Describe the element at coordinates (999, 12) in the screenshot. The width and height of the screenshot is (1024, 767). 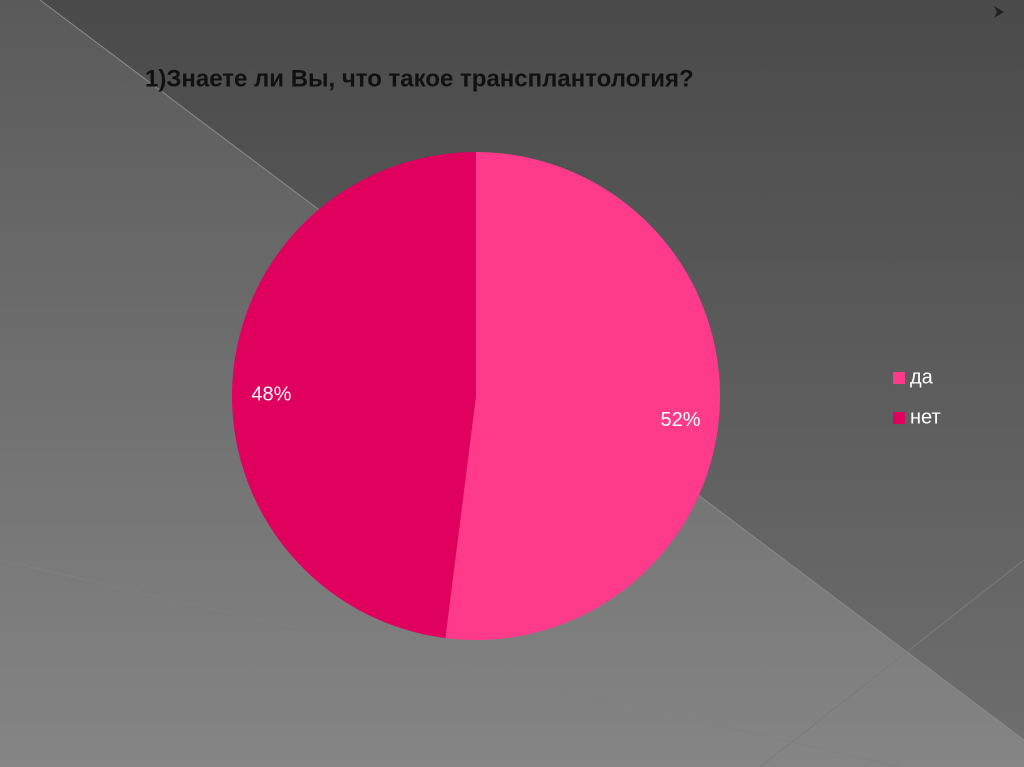
I see `chevron` at that location.